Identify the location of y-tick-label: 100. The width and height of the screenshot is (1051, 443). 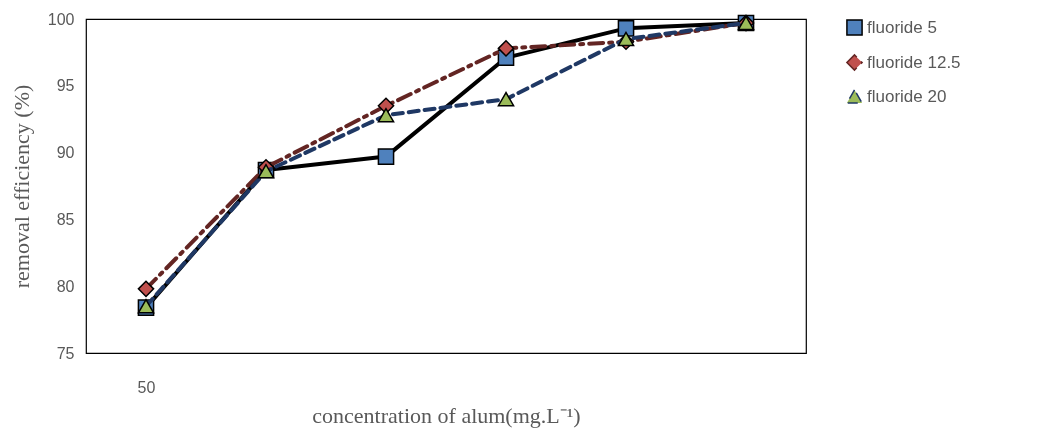
(61, 19).